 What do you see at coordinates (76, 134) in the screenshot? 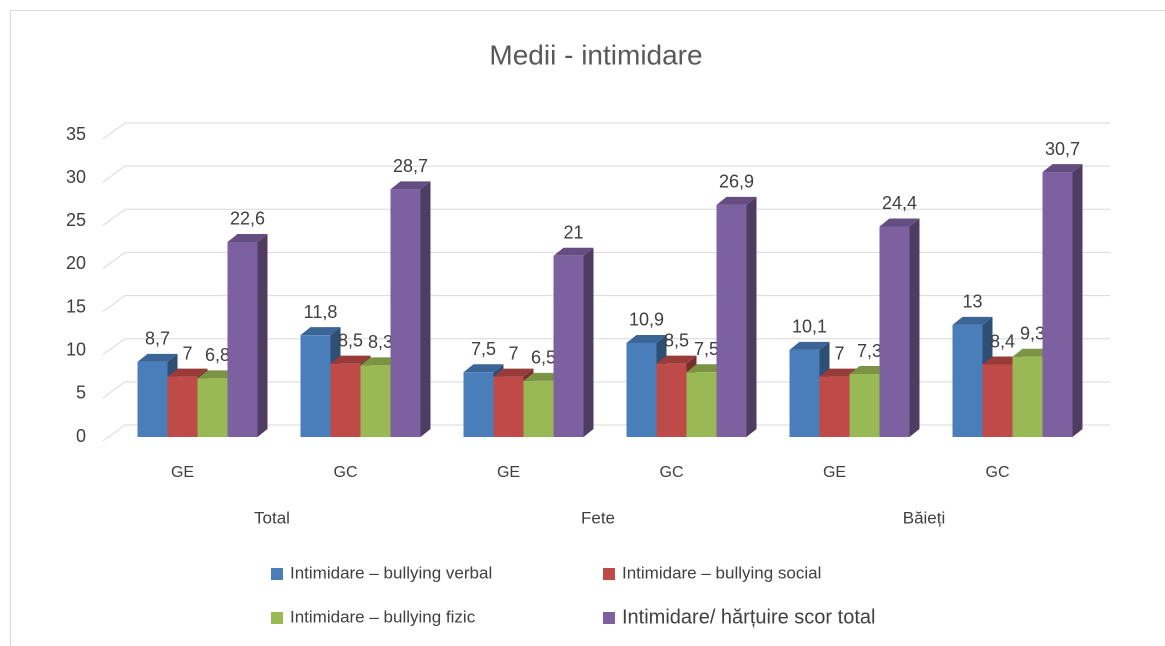
I see `y-tick-label: 35` at bounding box center [76, 134].